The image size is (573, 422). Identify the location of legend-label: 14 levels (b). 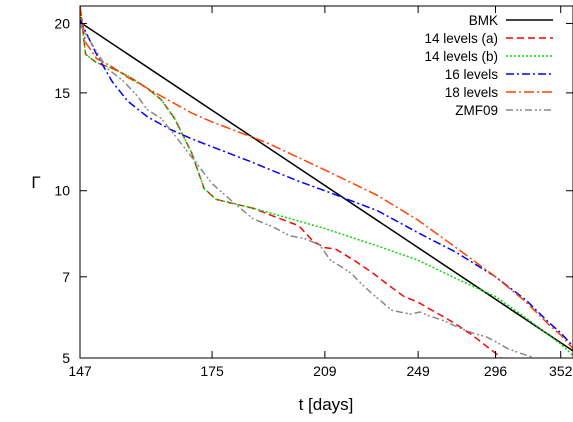
(461, 56).